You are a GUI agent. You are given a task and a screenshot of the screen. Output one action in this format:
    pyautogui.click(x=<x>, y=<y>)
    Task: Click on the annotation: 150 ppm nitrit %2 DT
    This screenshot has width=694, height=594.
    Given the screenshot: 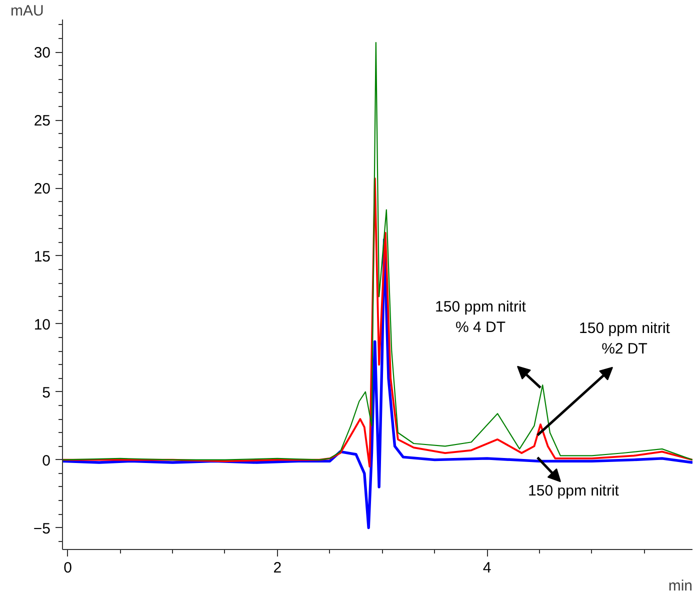 What is the action you would take?
    pyautogui.click(x=625, y=339)
    